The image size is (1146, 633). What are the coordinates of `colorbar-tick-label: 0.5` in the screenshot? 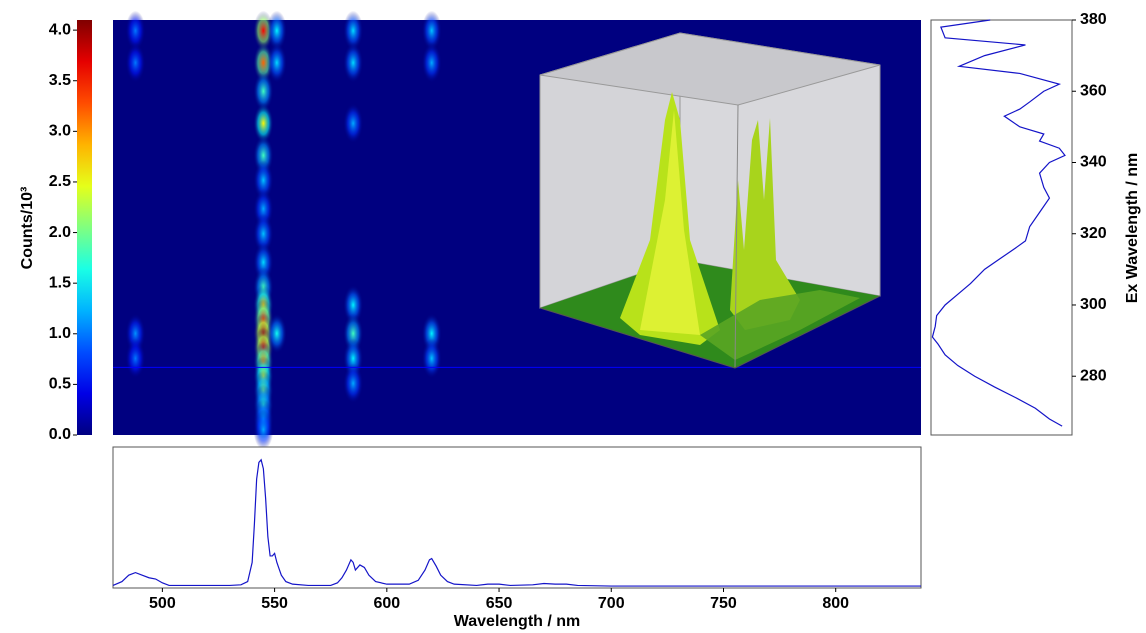 It's located at (60, 384).